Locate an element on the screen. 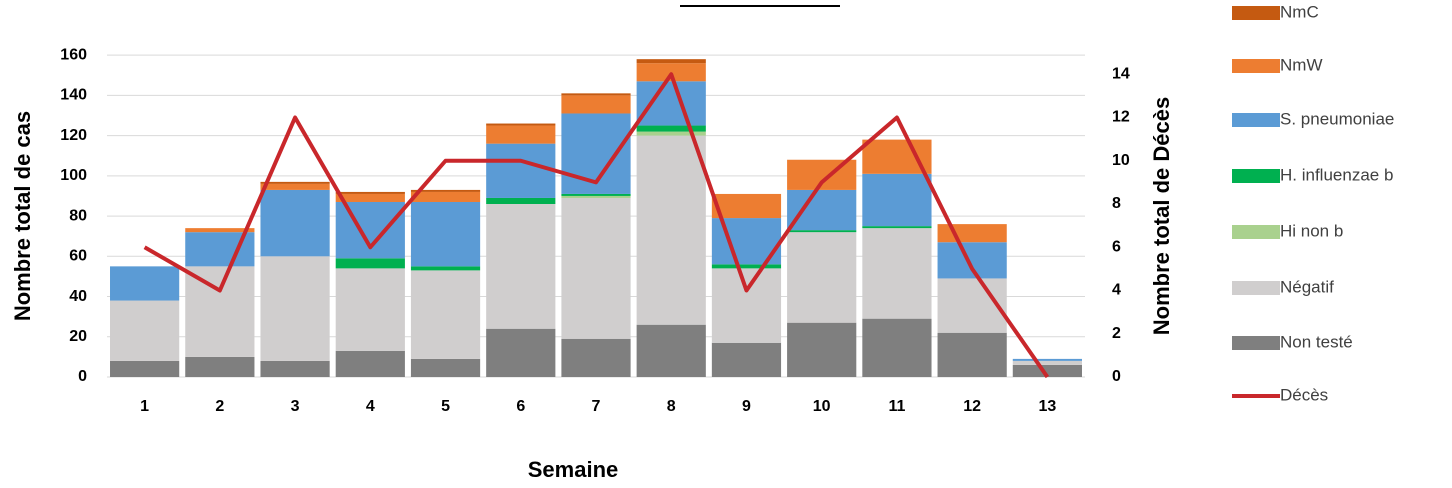 The width and height of the screenshot is (1452, 488). y2-axis-title: Nombre total de Décès is located at coordinates (1161, 216).